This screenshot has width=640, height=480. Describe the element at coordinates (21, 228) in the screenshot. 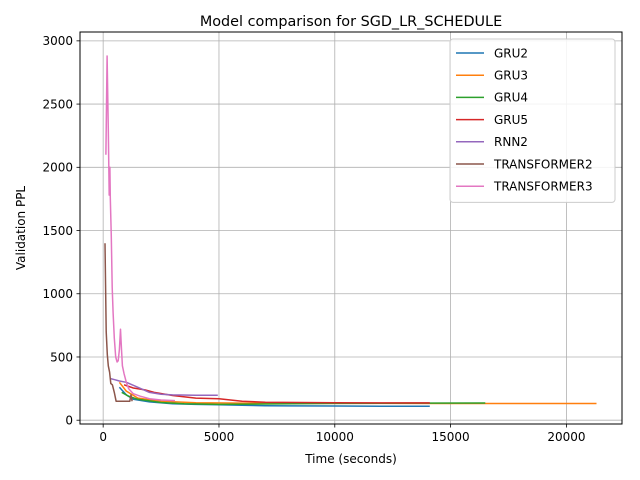

I see `y-axis-label: Validation PPL` at that location.